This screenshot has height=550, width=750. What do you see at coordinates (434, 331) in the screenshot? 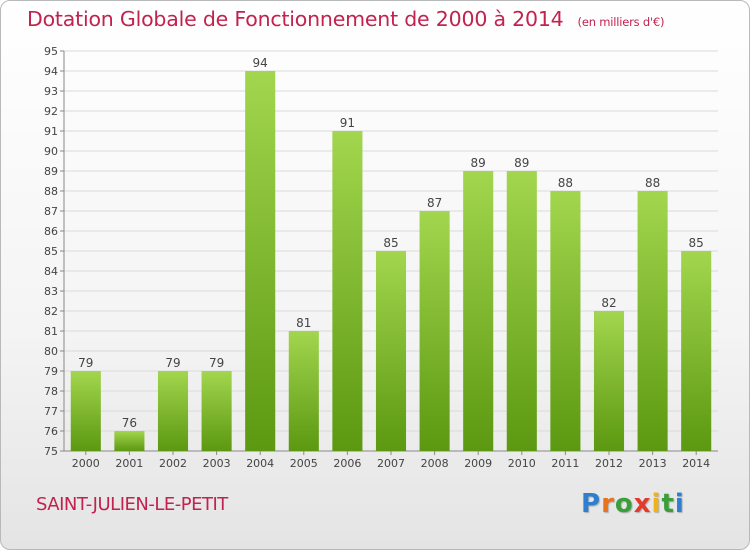
I see `bar-2008` at bounding box center [434, 331].